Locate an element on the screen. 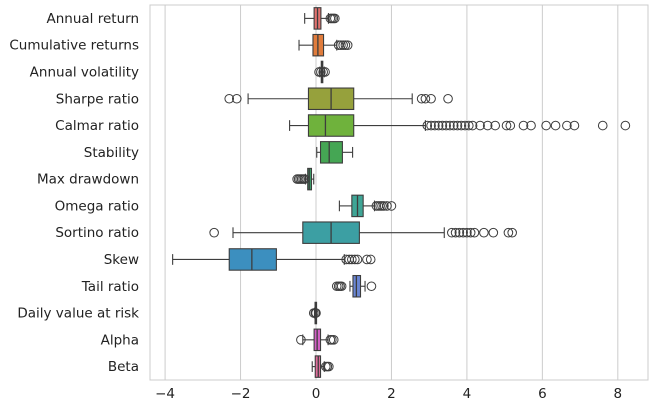  y-category-label: Stability is located at coordinates (111, 153).